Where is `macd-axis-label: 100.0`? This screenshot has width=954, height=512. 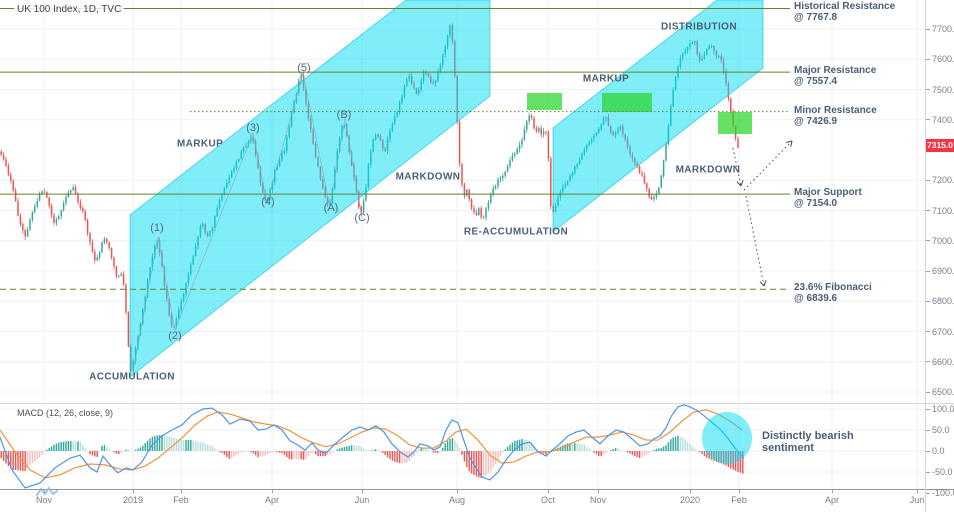 macd-axis-label: 100.0 is located at coordinates (943, 409).